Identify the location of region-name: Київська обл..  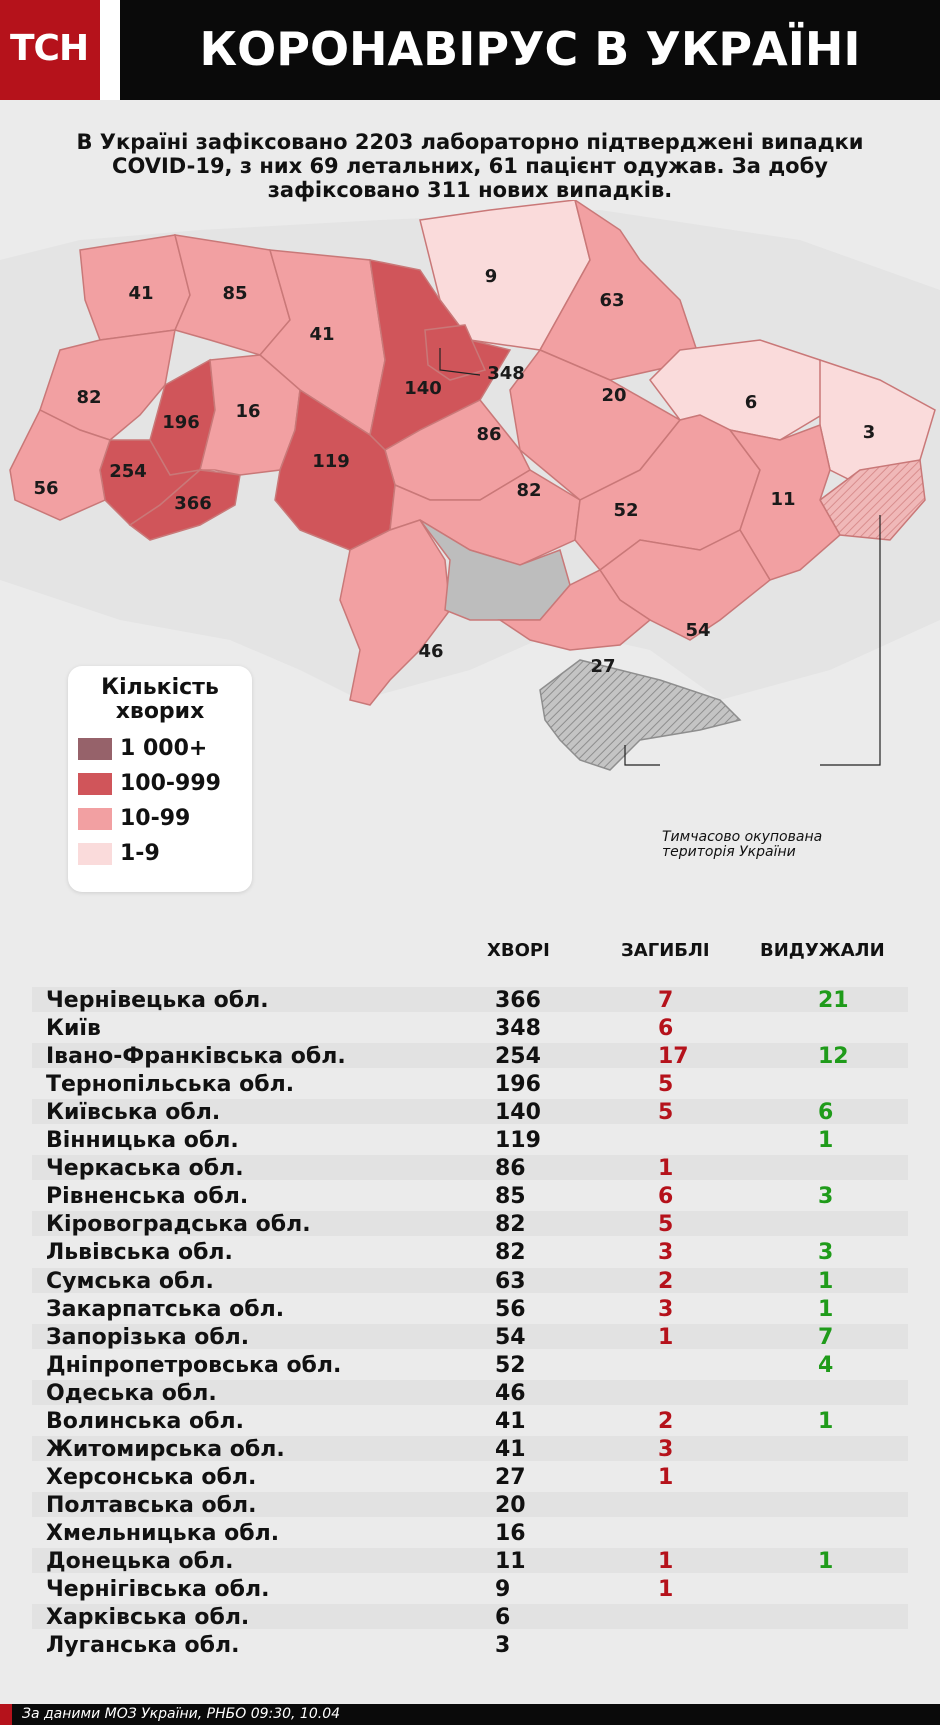
(133, 1113).